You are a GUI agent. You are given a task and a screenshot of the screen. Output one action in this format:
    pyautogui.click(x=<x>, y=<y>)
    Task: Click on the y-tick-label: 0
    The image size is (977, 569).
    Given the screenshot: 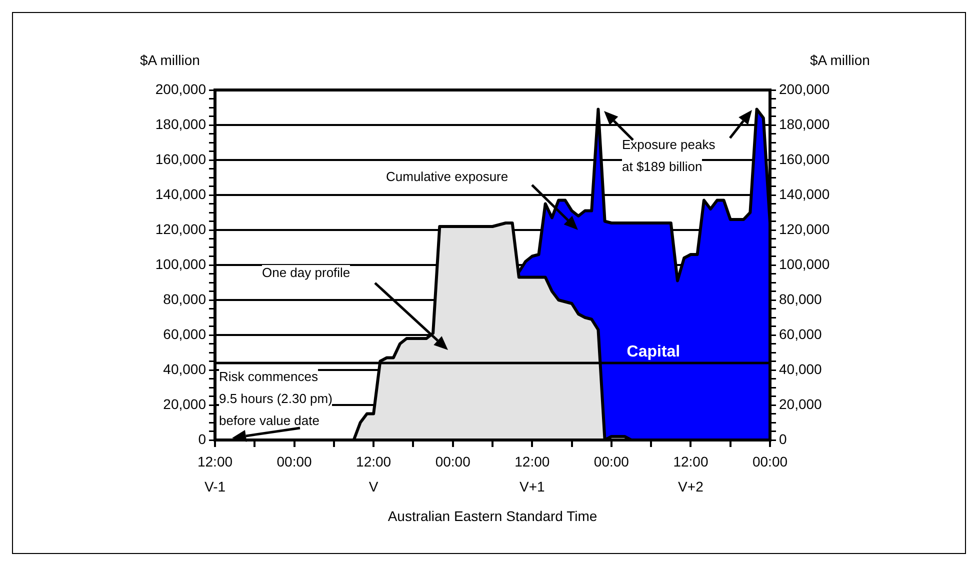 What is the action you would take?
    pyautogui.click(x=202, y=438)
    